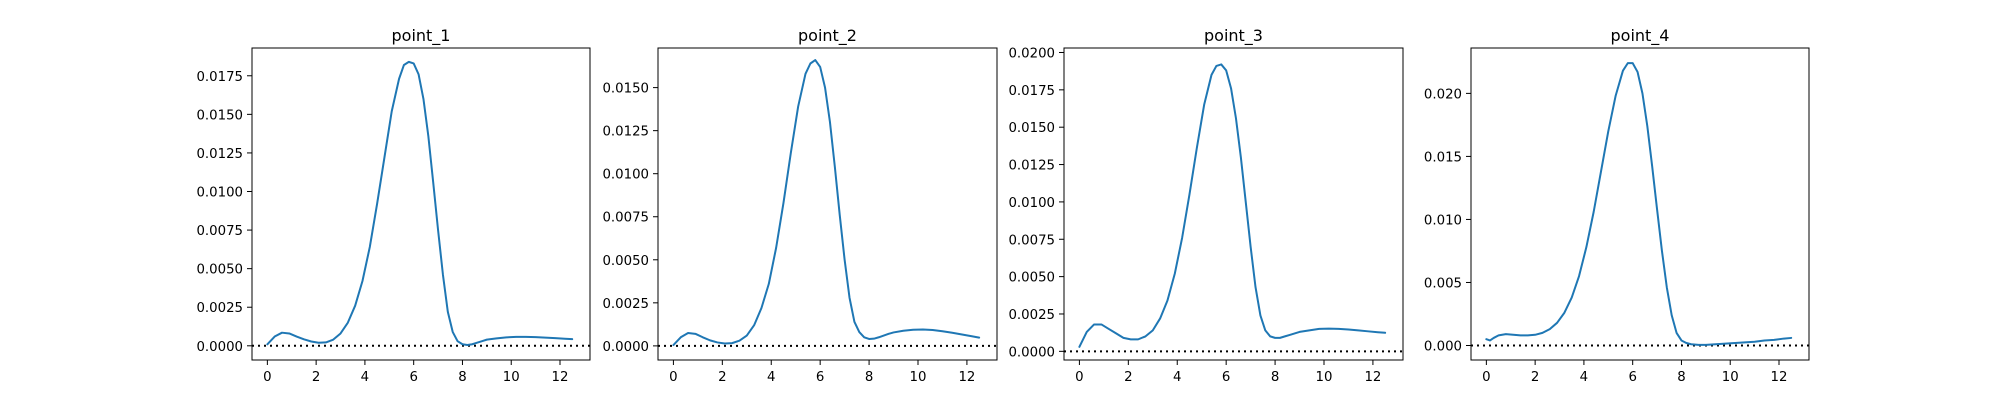 This screenshot has height=400, width=2000. What do you see at coordinates (1443, 220) in the screenshot?
I see `y-tick-label: 0.010` at bounding box center [1443, 220].